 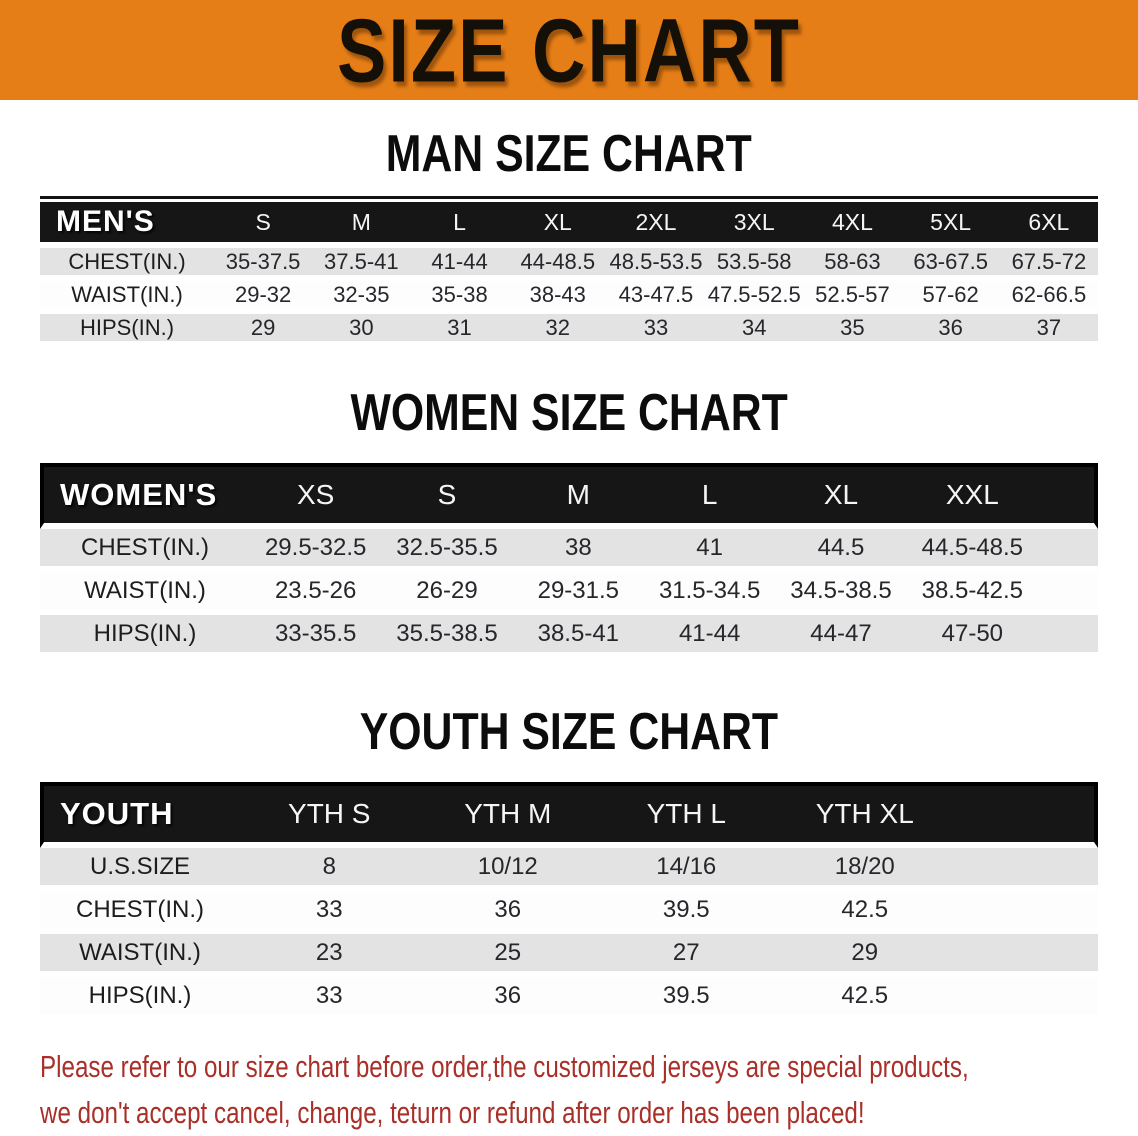 What do you see at coordinates (145, 496) in the screenshot?
I see `table-title-cell: WOMEN'S` at bounding box center [145, 496].